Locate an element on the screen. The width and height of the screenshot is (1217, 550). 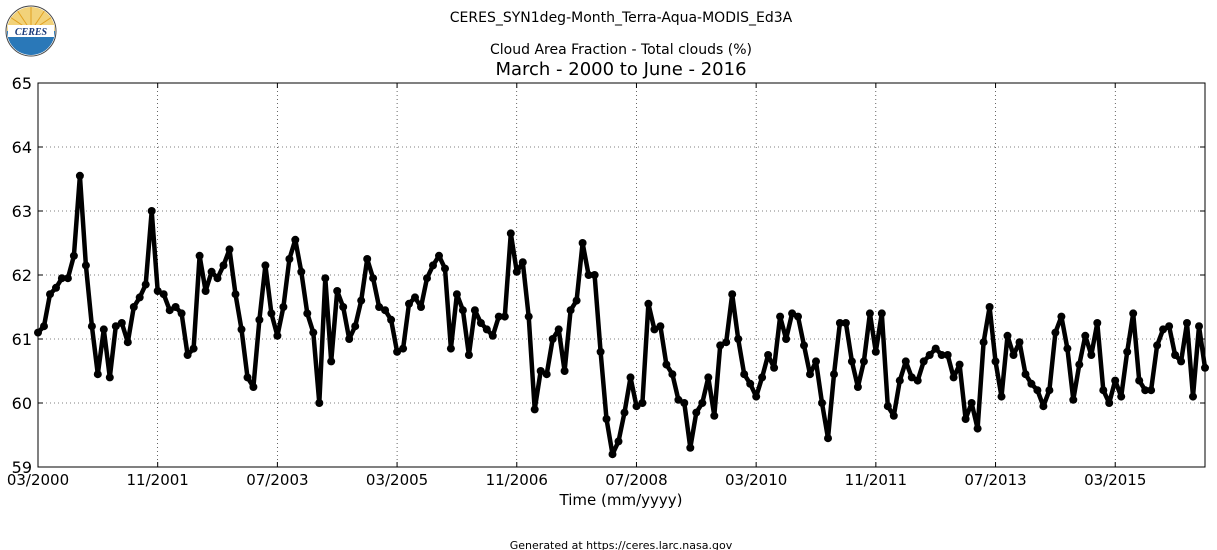
x-axis-label: Time (mm/yyyy) is located at coordinates (621, 500).